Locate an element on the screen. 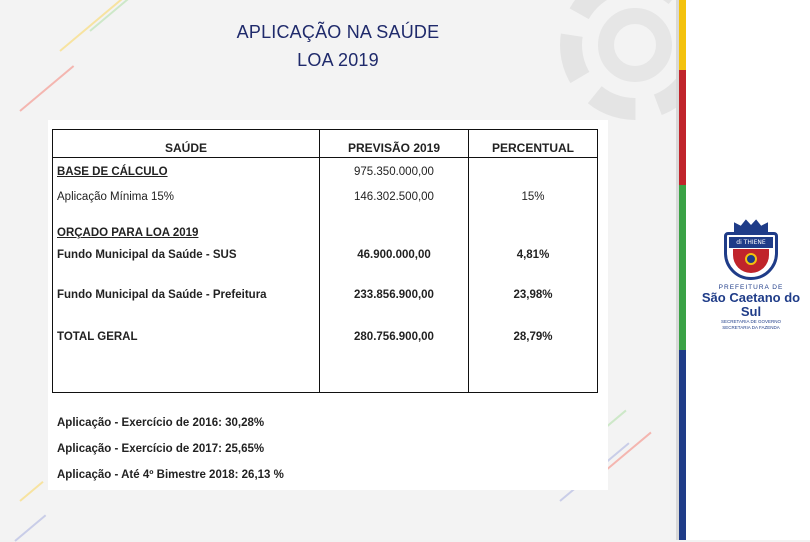 The height and width of the screenshot is (542, 810). crown-icon is located at coordinates (751, 225).